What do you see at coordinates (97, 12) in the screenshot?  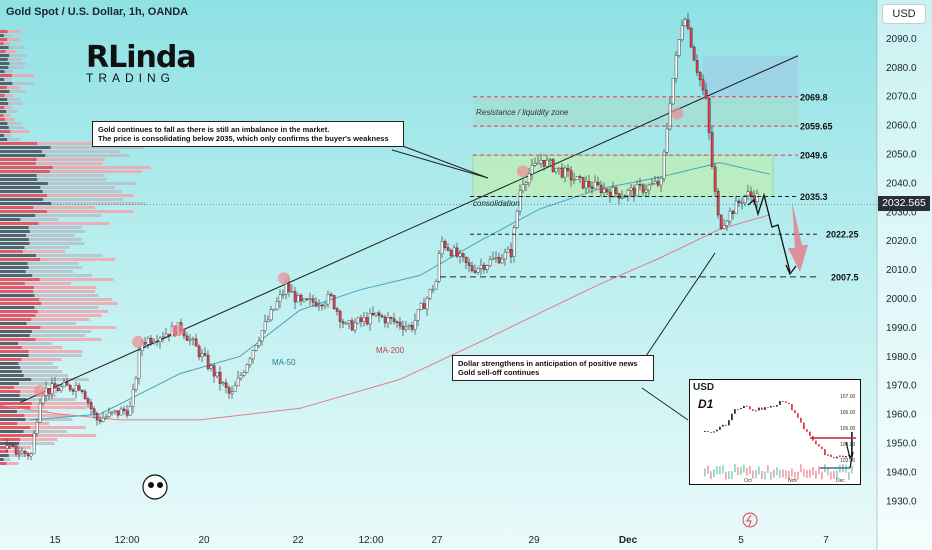 I see `symbol-title: Gold Spot / U.S. Dollar, 1h, OANDA` at bounding box center [97, 12].